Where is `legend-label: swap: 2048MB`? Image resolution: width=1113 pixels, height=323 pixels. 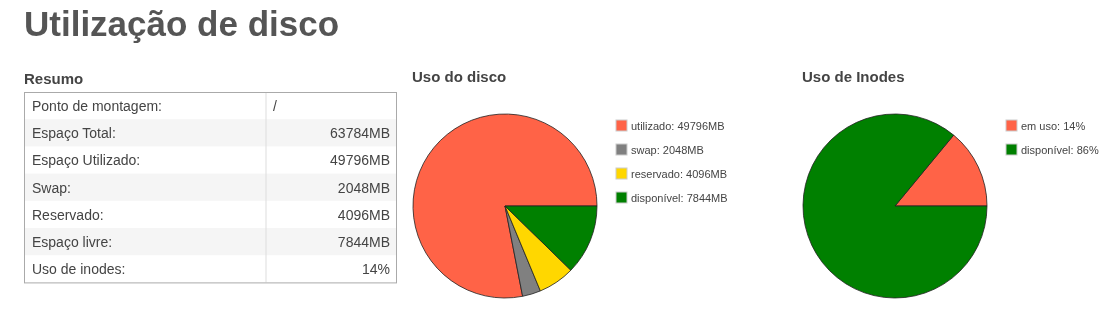
legend-label: swap: 2048MB is located at coordinates (667, 150).